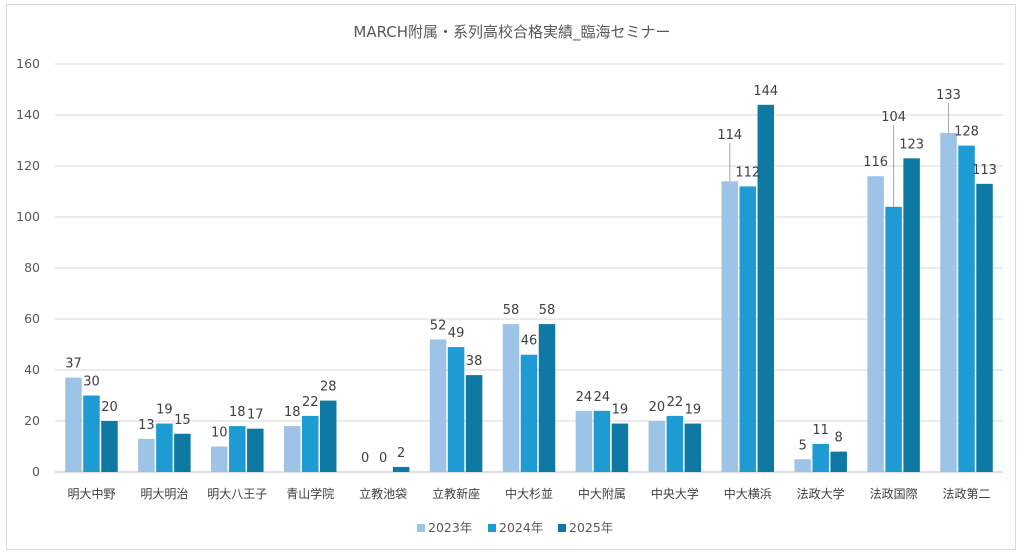 The width and height of the screenshot is (1024, 556). I want to click on category-label: 明大八王子, so click(237, 494).